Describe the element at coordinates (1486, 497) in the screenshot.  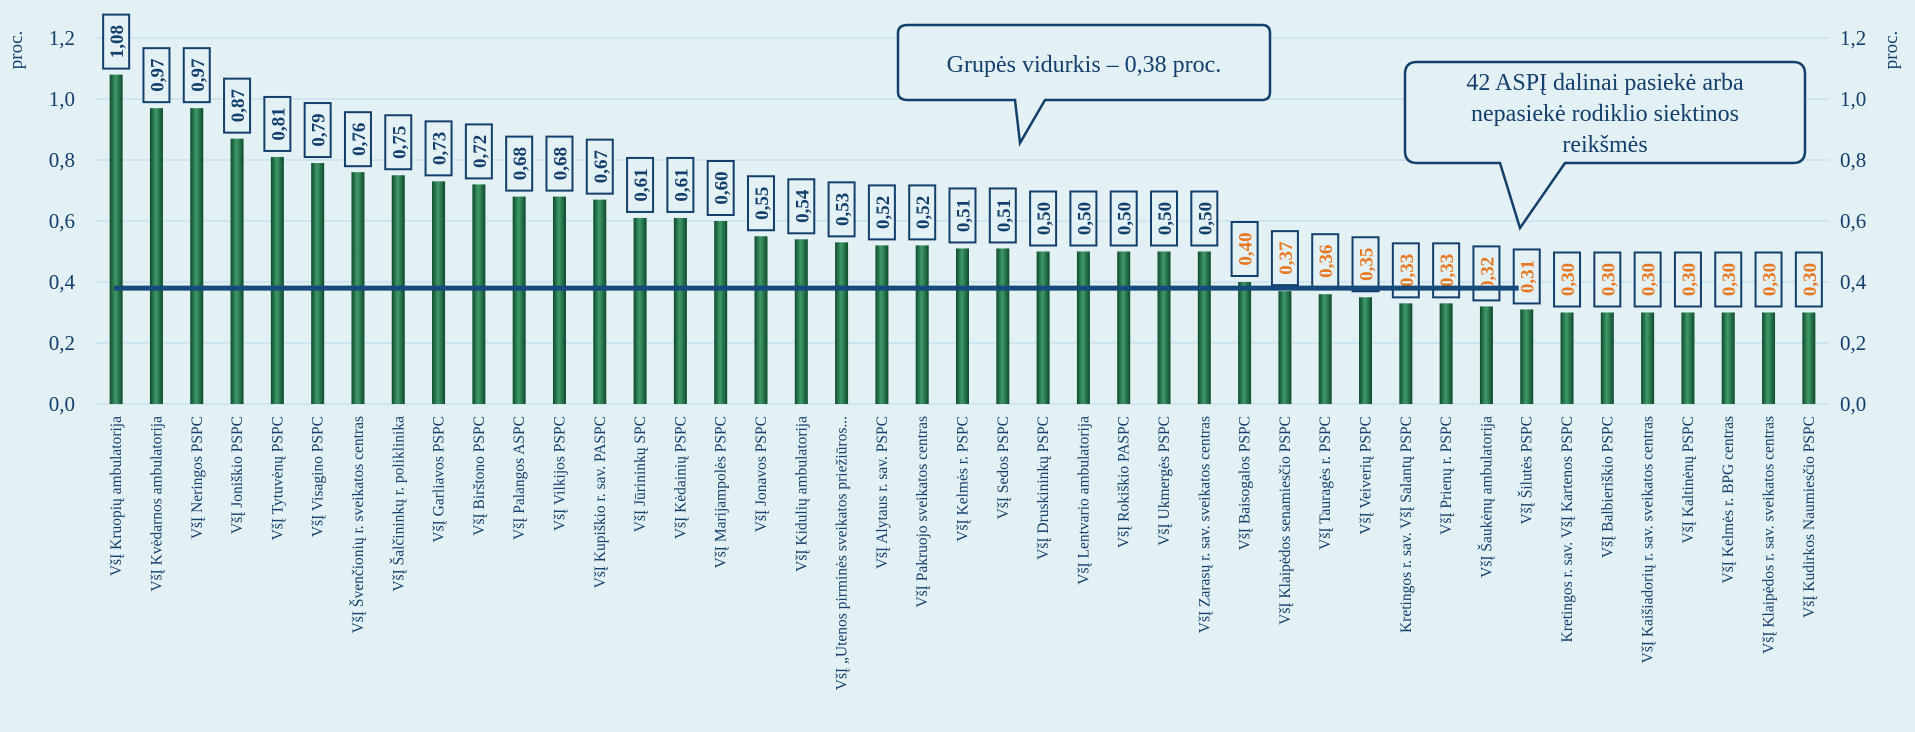
I see `x-tick-label: VšĮ Šaukėnų ambulatorija` at that location.